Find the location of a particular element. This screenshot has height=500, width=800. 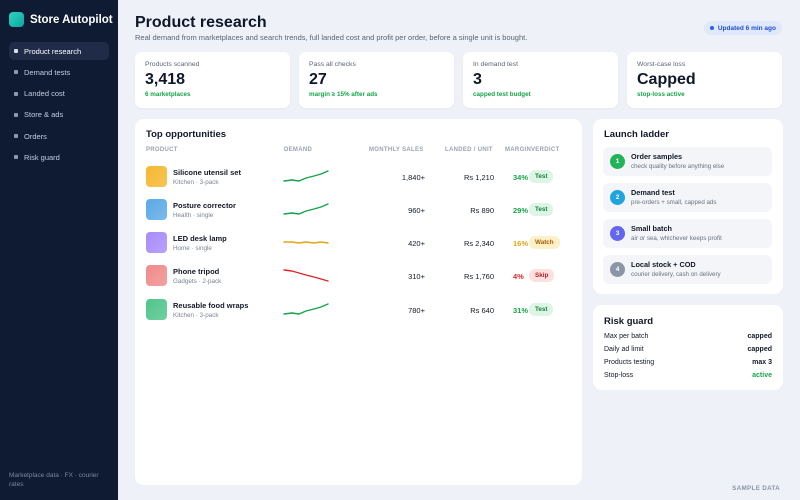

status-dot-icon is located at coordinates (711, 28).